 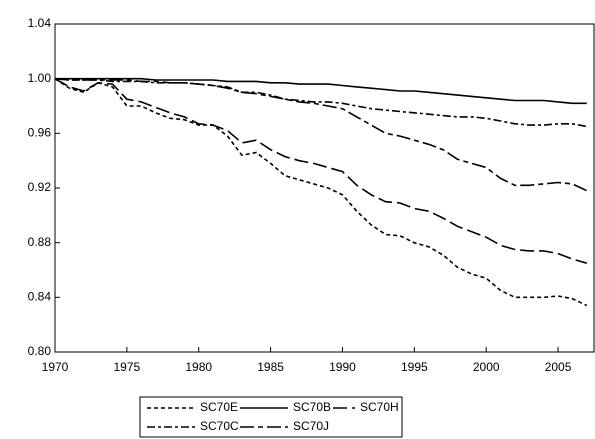 What do you see at coordinates (414, 367) in the screenshot?
I see `x-tick-label: 1995` at bounding box center [414, 367].